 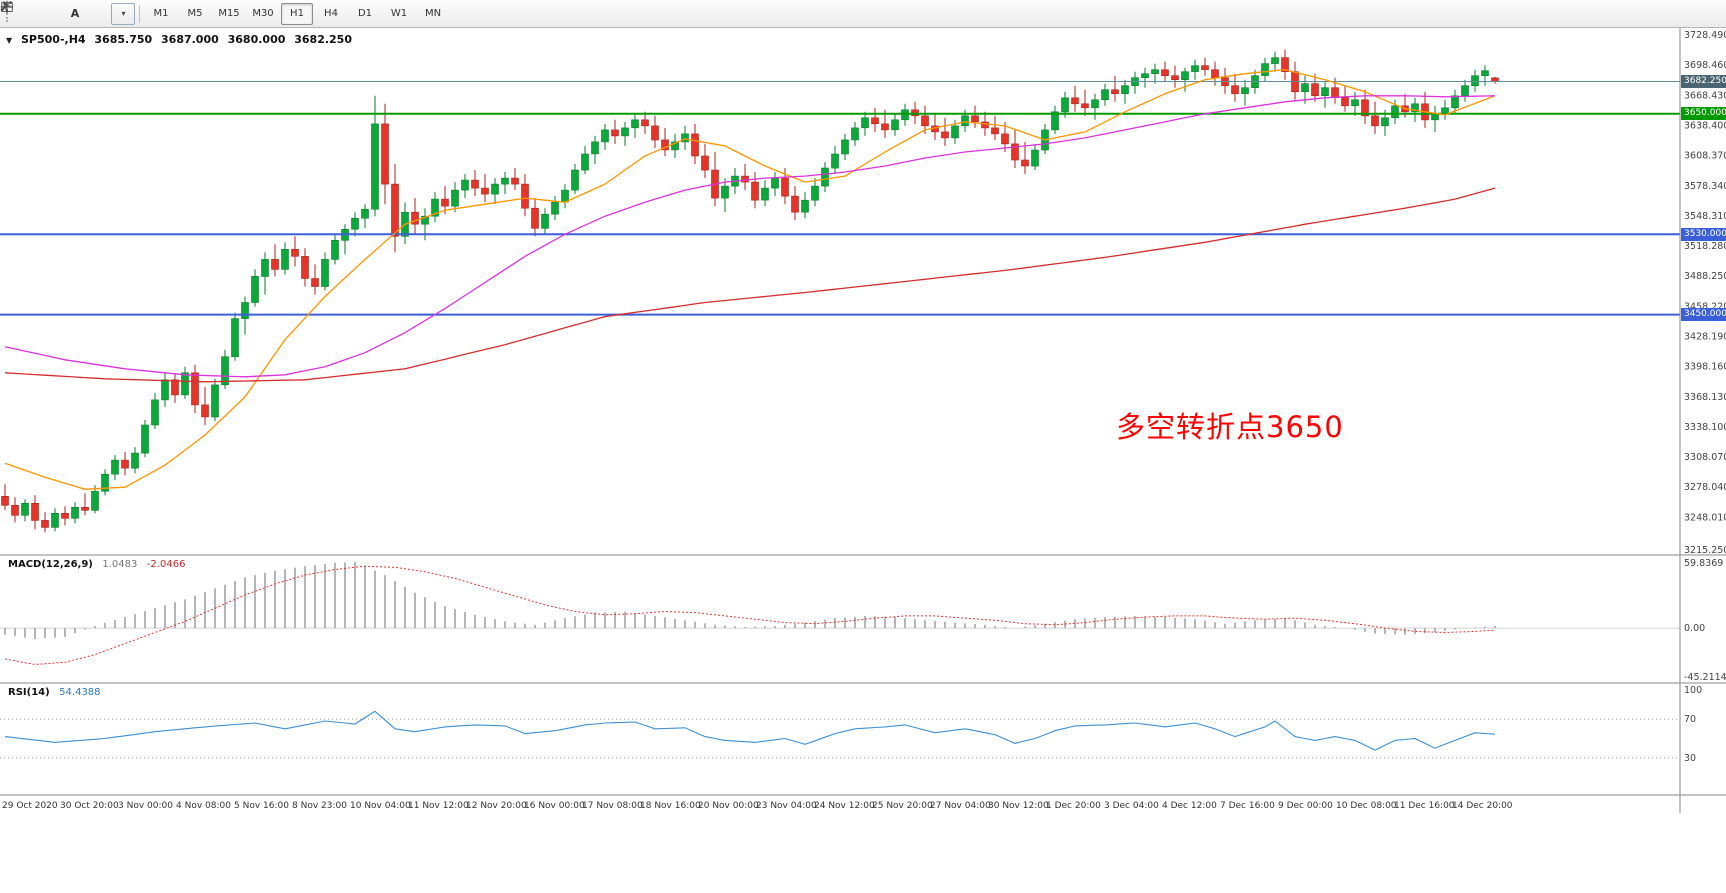 I want to click on macd-signal-line, so click(x=750, y=615).